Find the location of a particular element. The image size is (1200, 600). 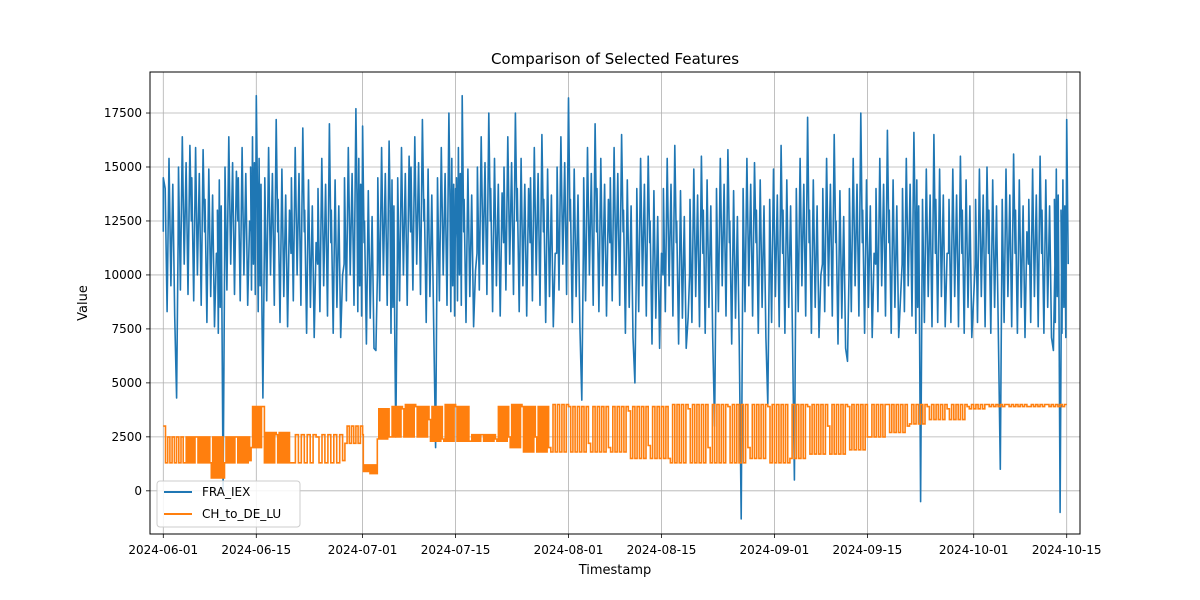

x-tick-label: 2024-06-15 is located at coordinates (256, 550).